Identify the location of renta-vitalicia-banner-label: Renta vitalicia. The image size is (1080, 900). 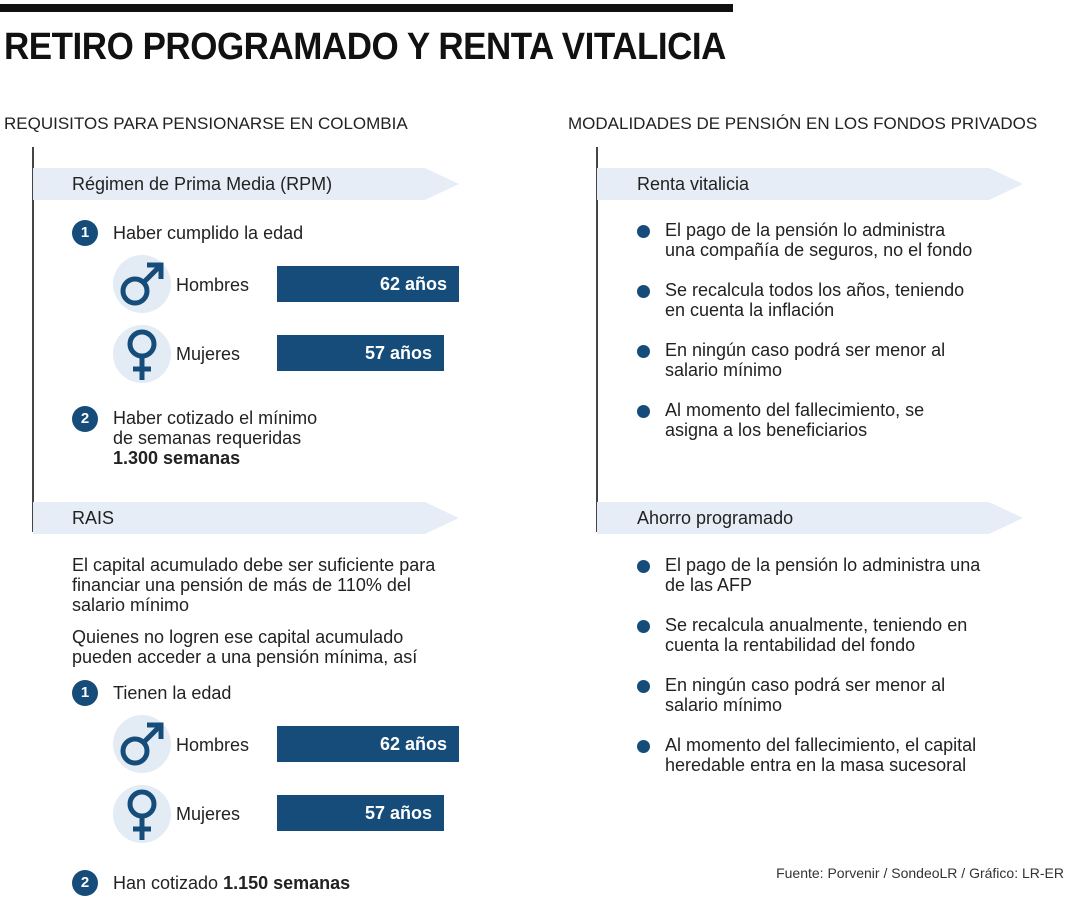
(693, 184).